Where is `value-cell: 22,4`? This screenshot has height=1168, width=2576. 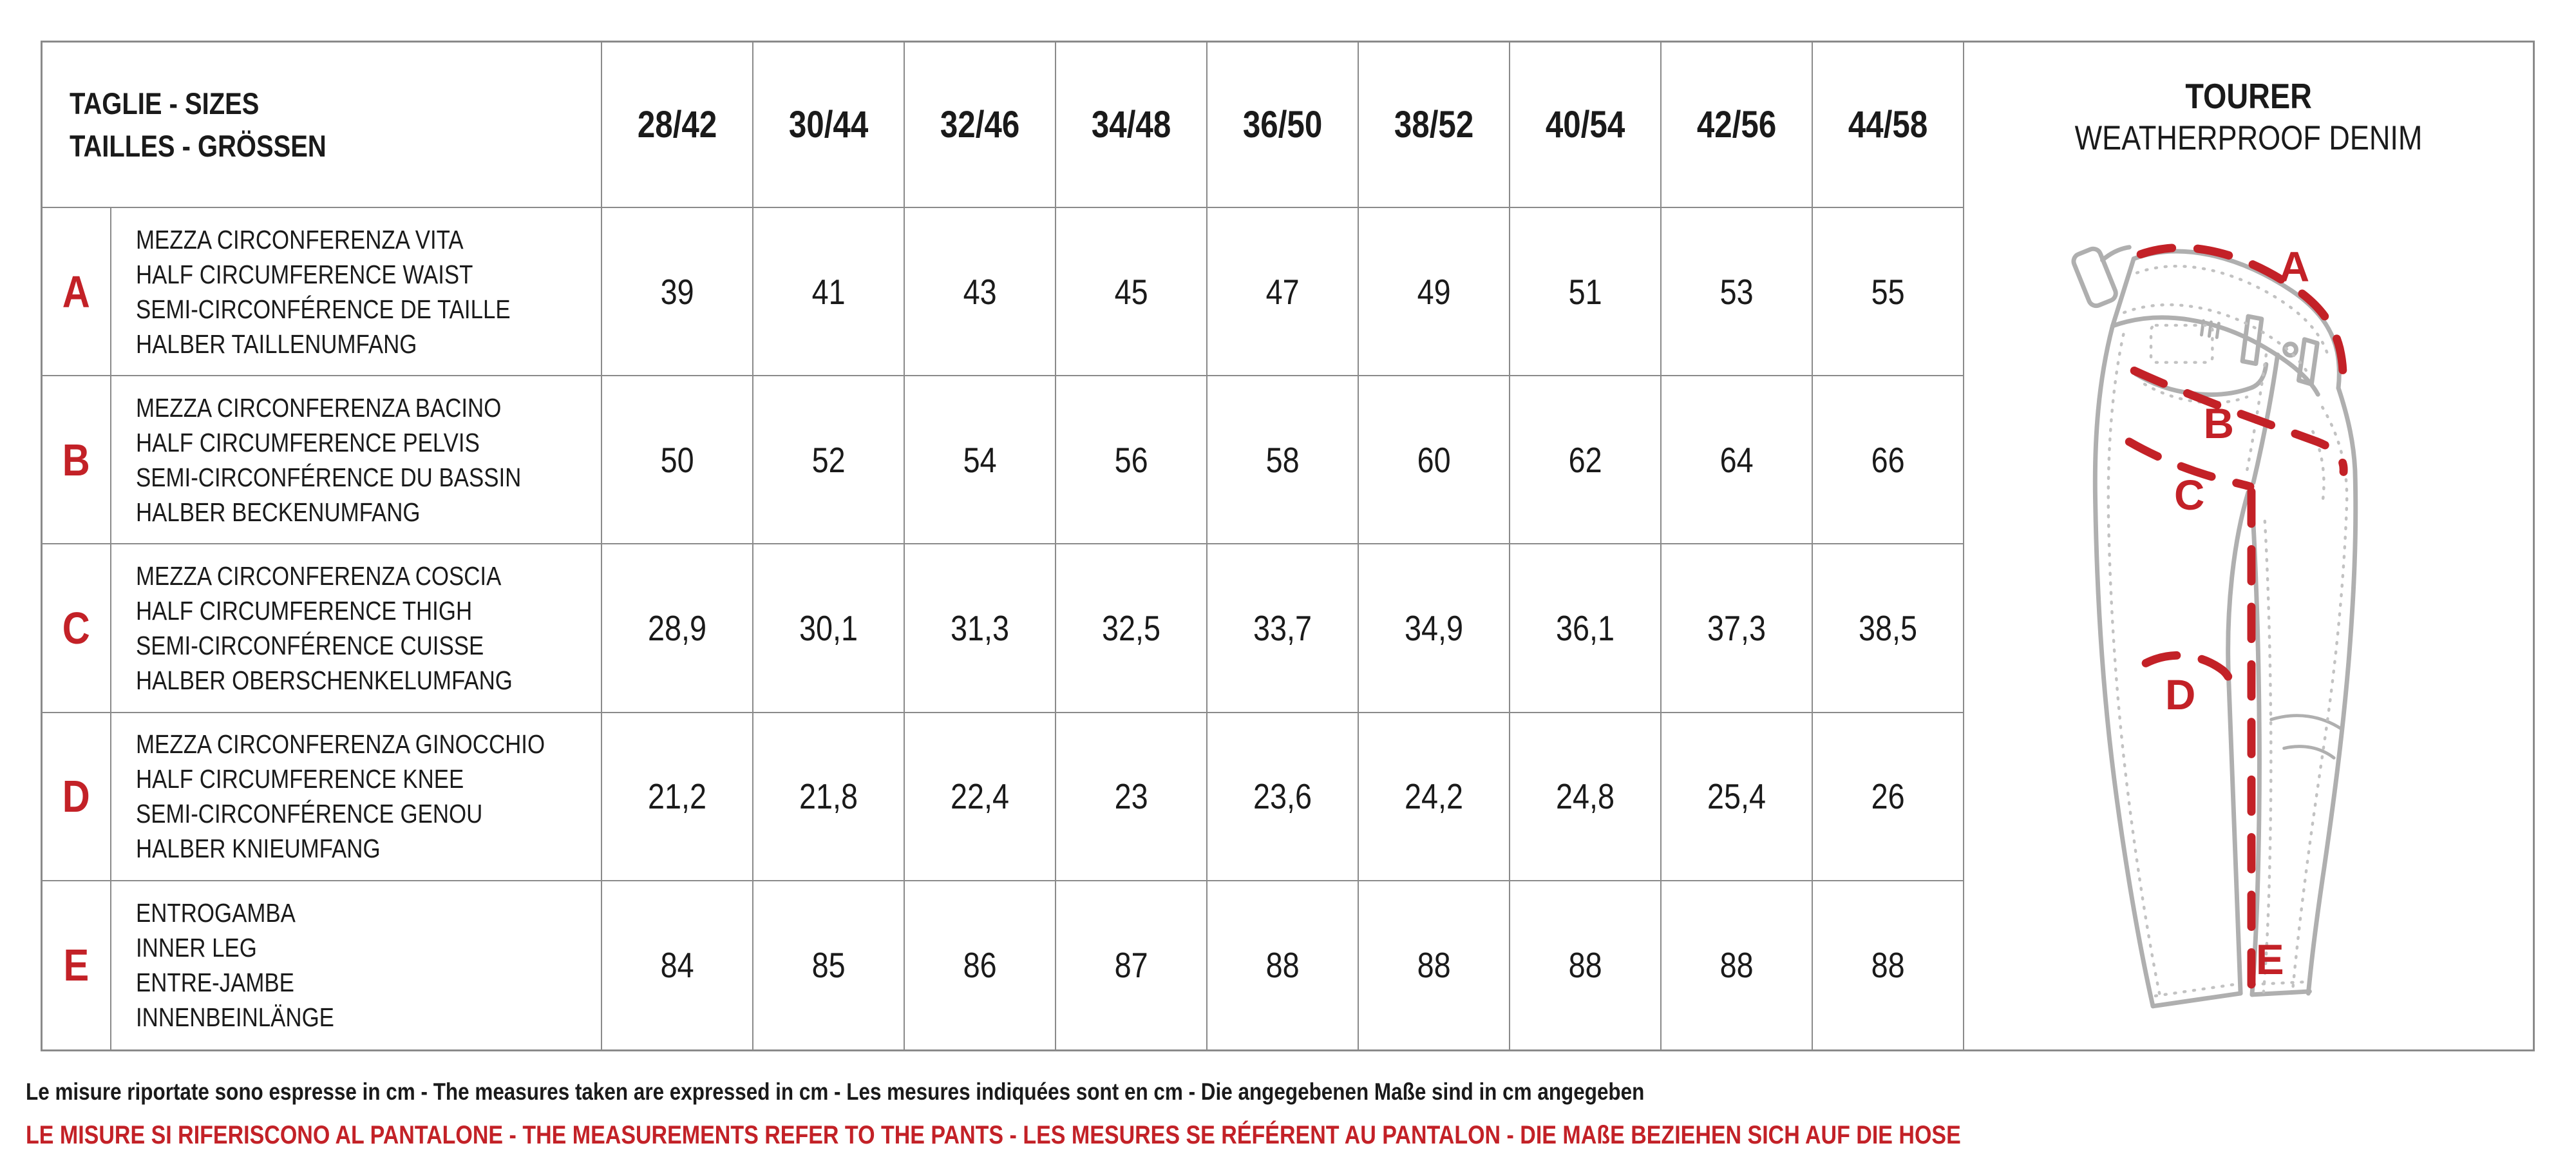
value-cell: 22,4 is located at coordinates (980, 797).